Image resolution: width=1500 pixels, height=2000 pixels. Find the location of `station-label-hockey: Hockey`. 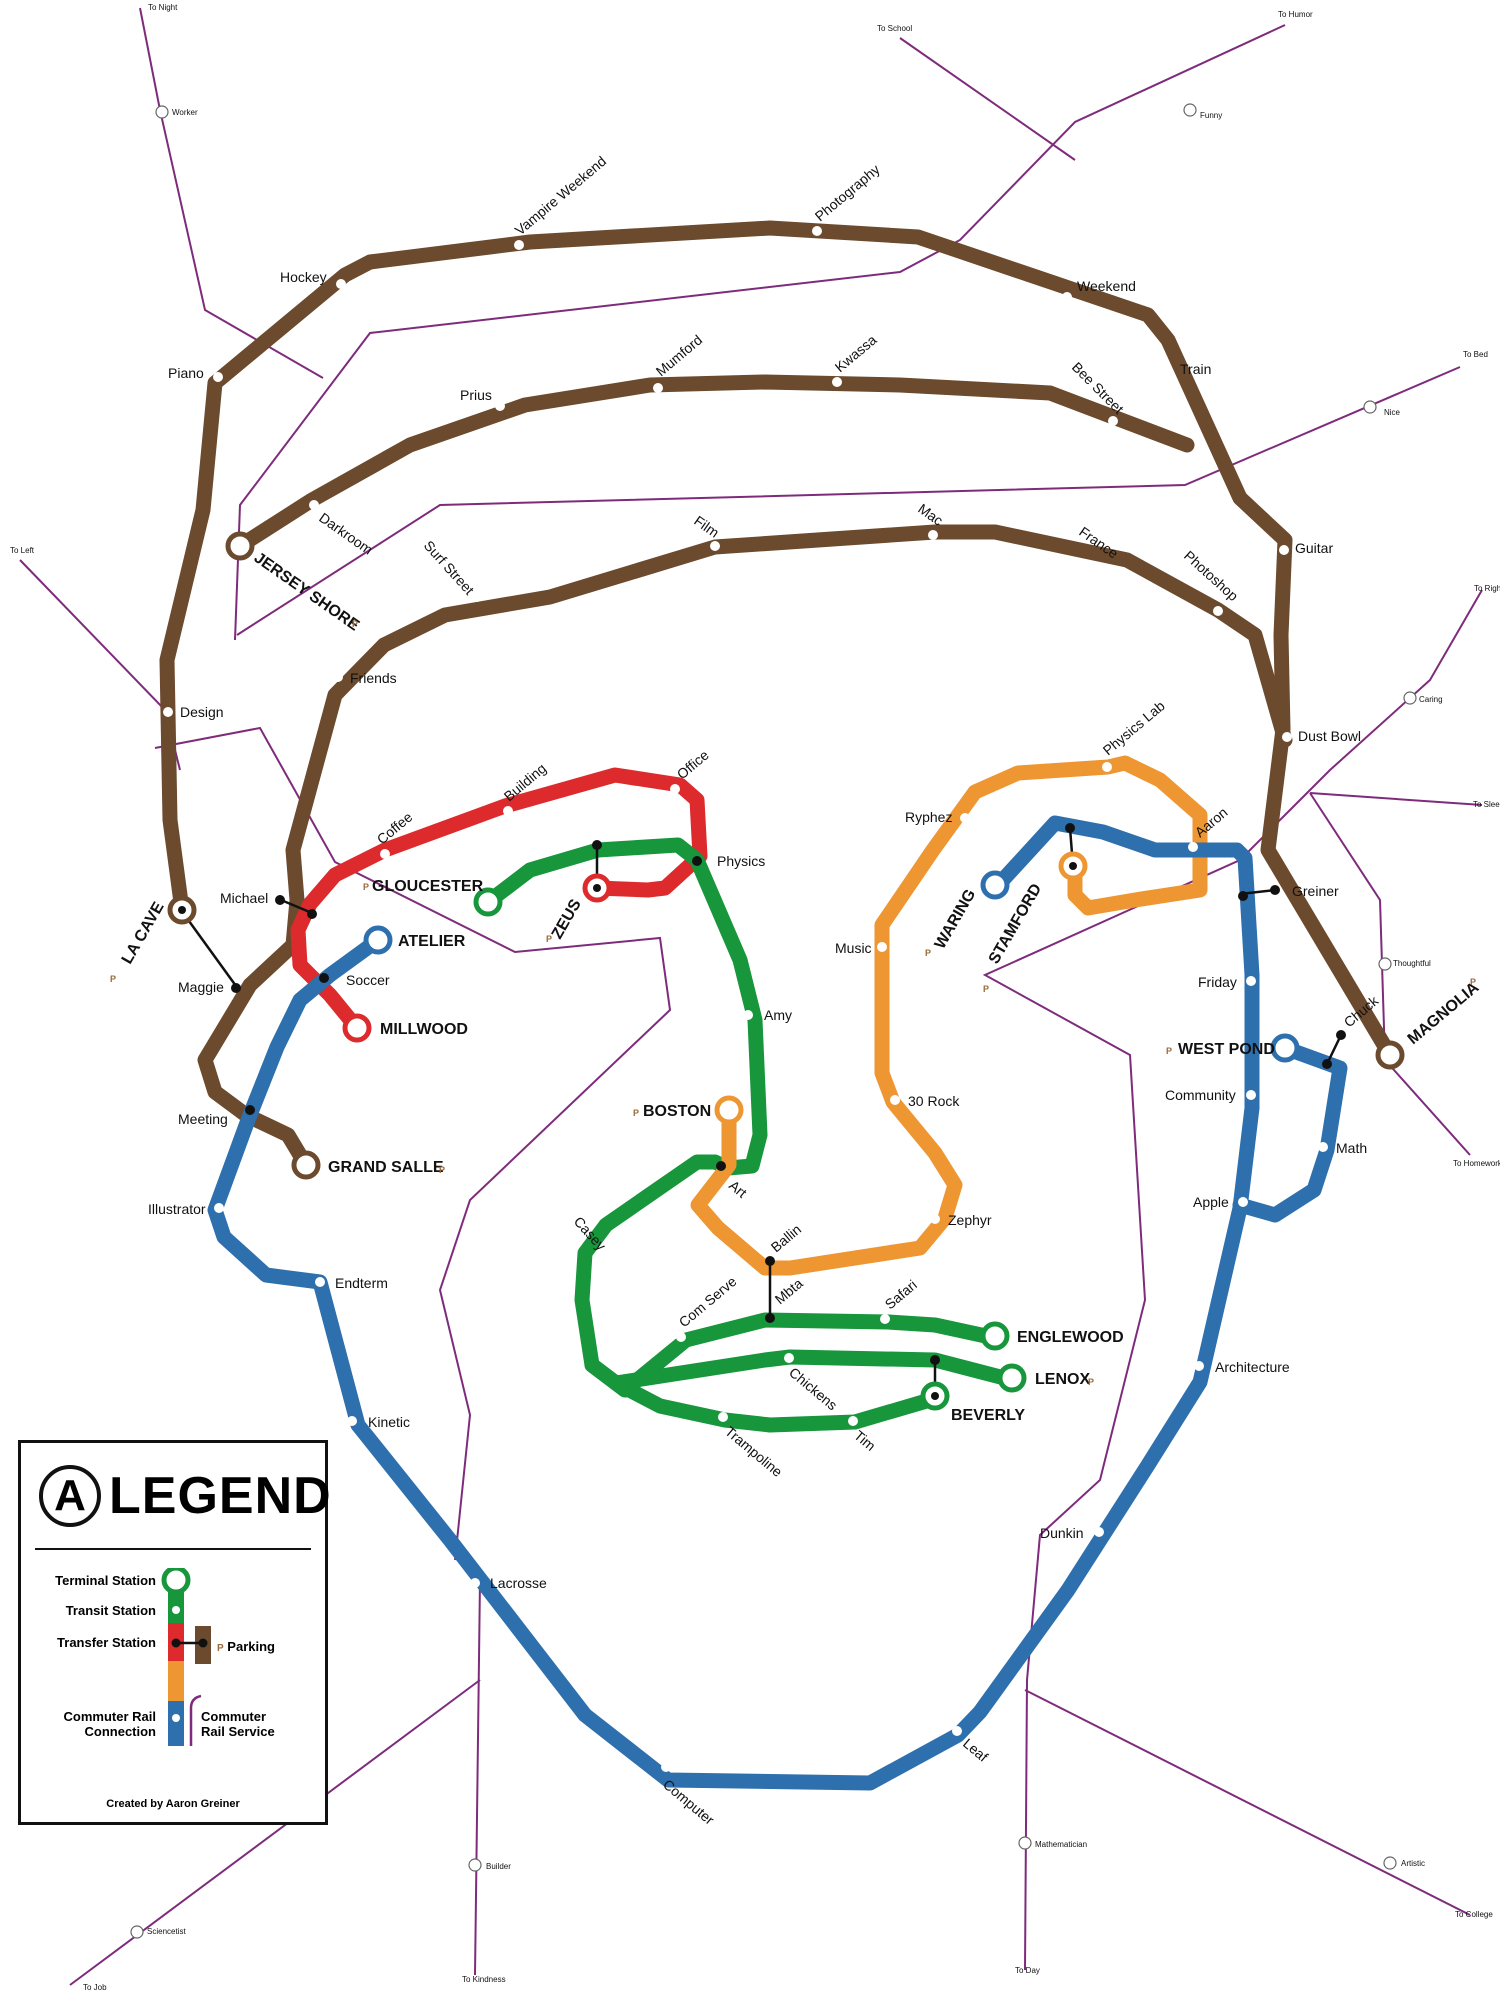

station-label-hockey: Hockey is located at coordinates (303, 277).